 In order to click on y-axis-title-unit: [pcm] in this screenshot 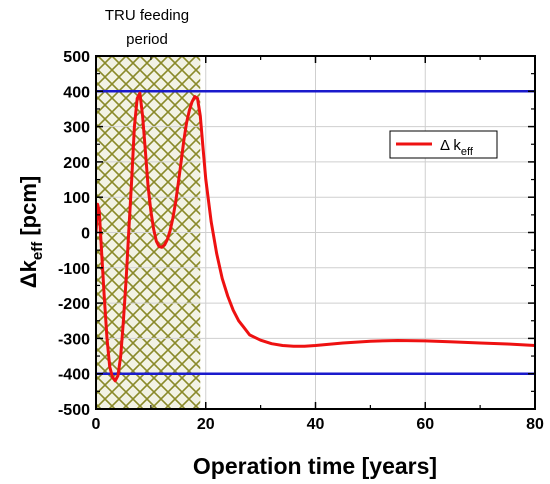, I will do `click(28, 209)`.